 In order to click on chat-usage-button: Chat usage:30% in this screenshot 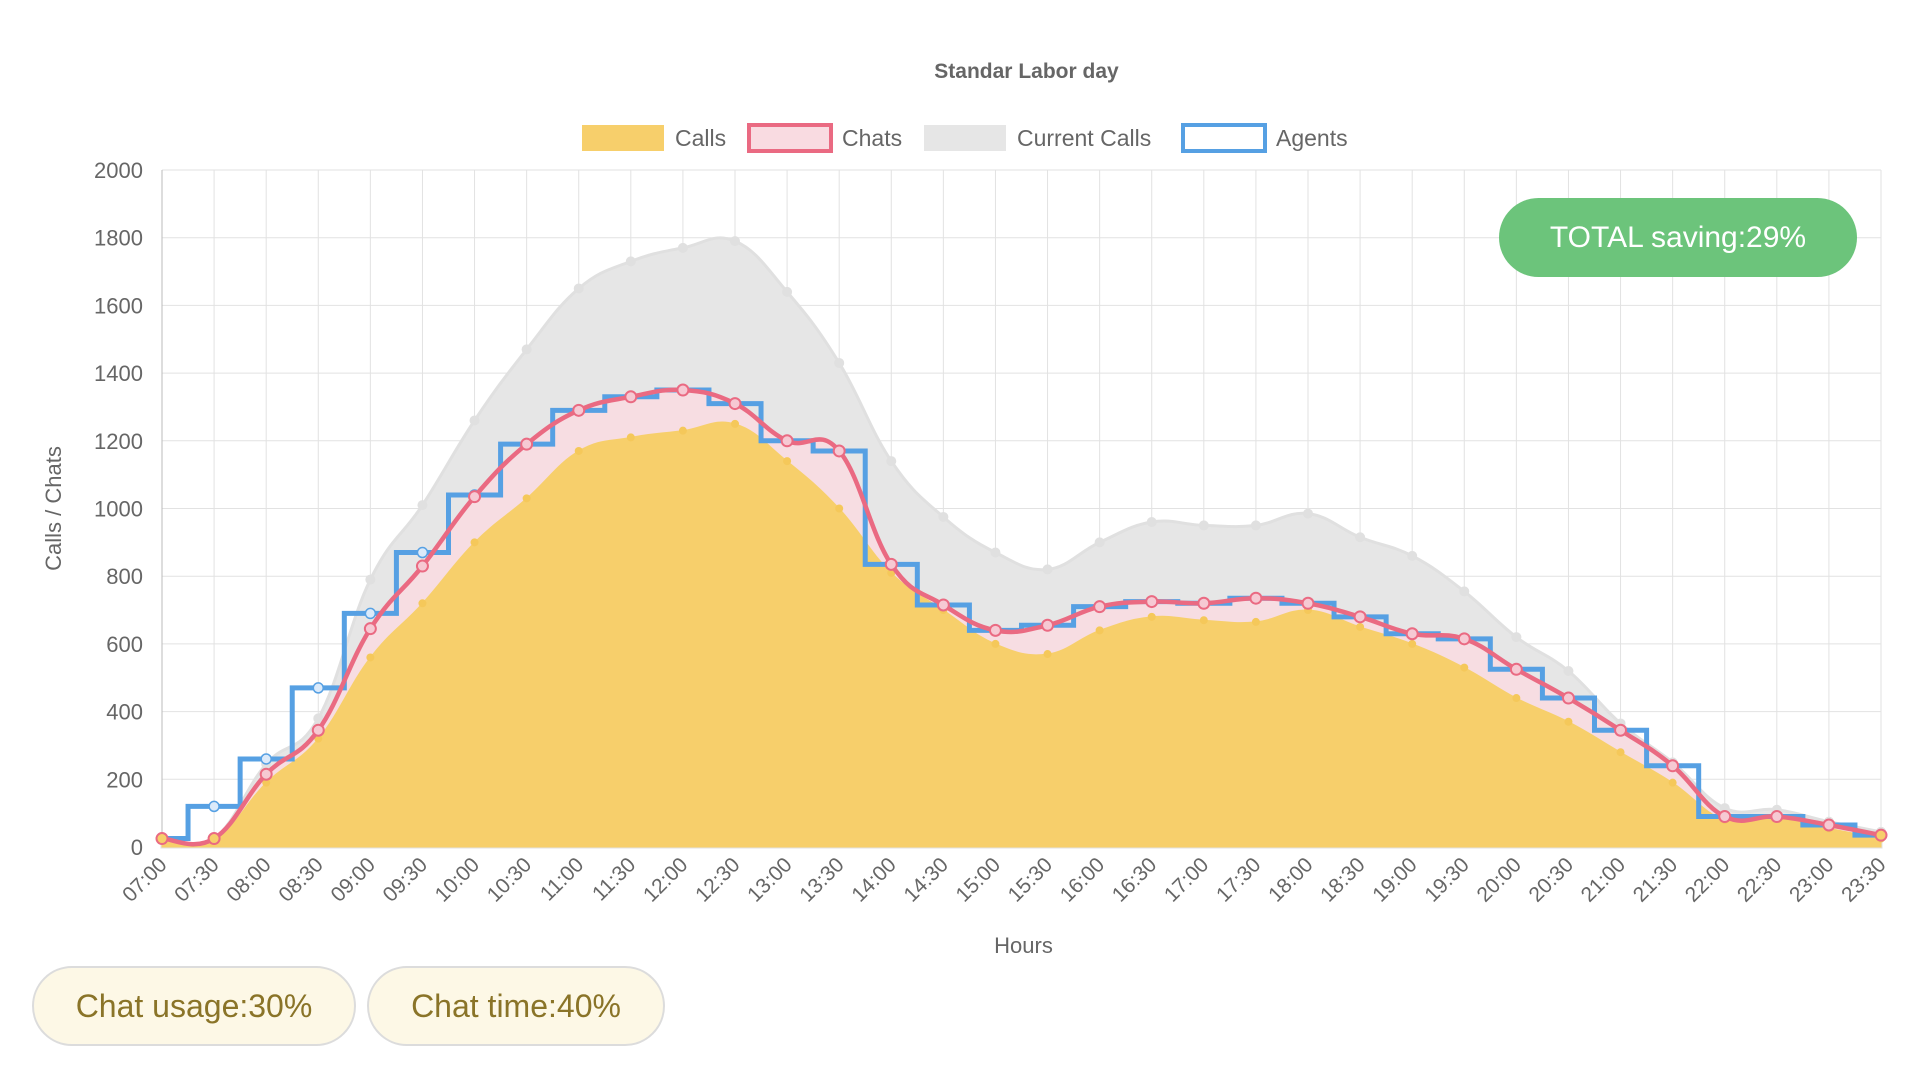, I will do `click(194, 1006)`.